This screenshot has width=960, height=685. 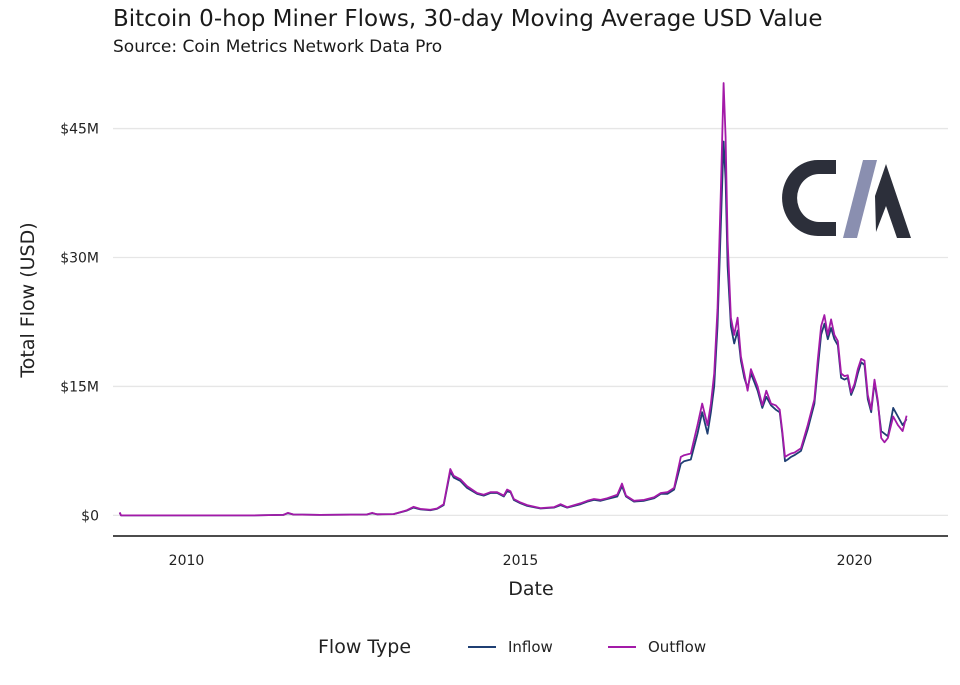 I want to click on y-tick-label: $30M, so click(x=79, y=259).